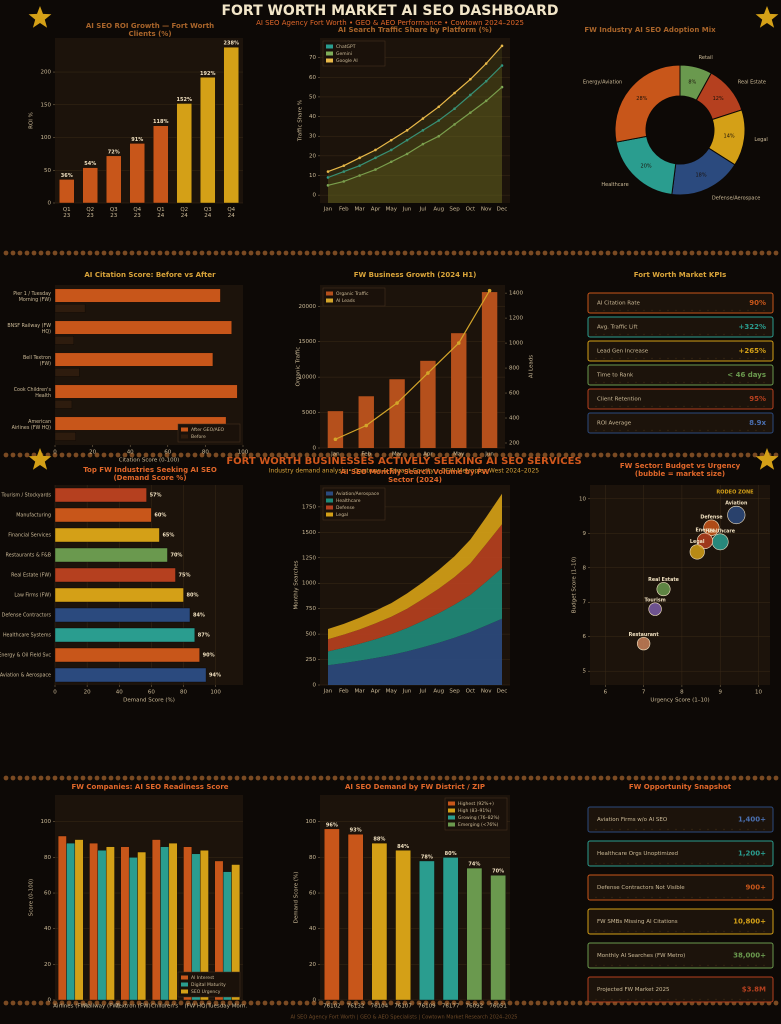 The width and height of the screenshot is (781, 1024). Describe the element at coordinates (204, 636) in the screenshot. I see `value-label: 87%` at that location.